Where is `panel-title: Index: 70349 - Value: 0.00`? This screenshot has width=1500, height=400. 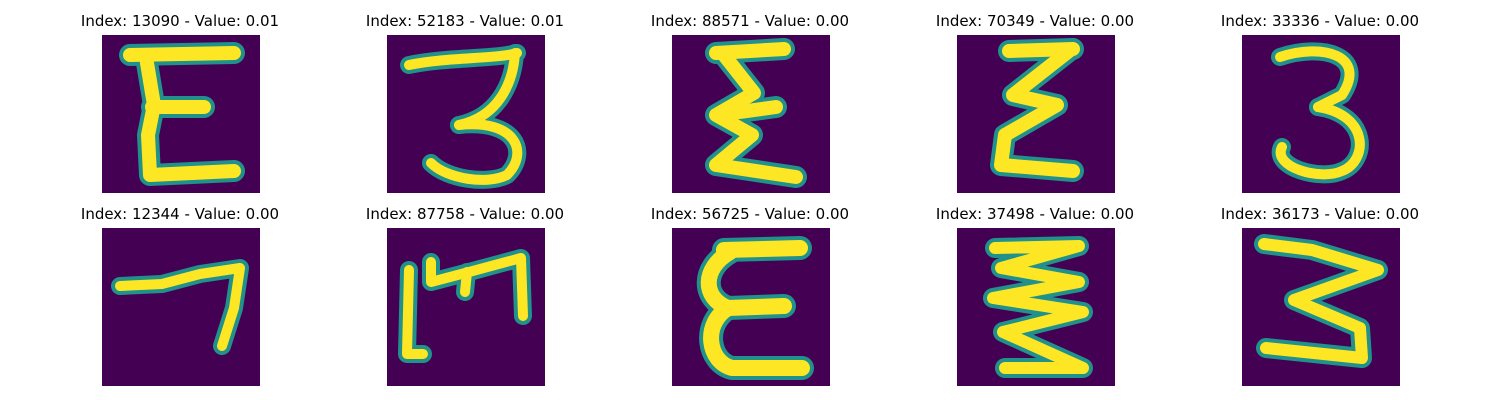
panel-title: Index: 70349 - Value: 0.00 is located at coordinates (1035, 21).